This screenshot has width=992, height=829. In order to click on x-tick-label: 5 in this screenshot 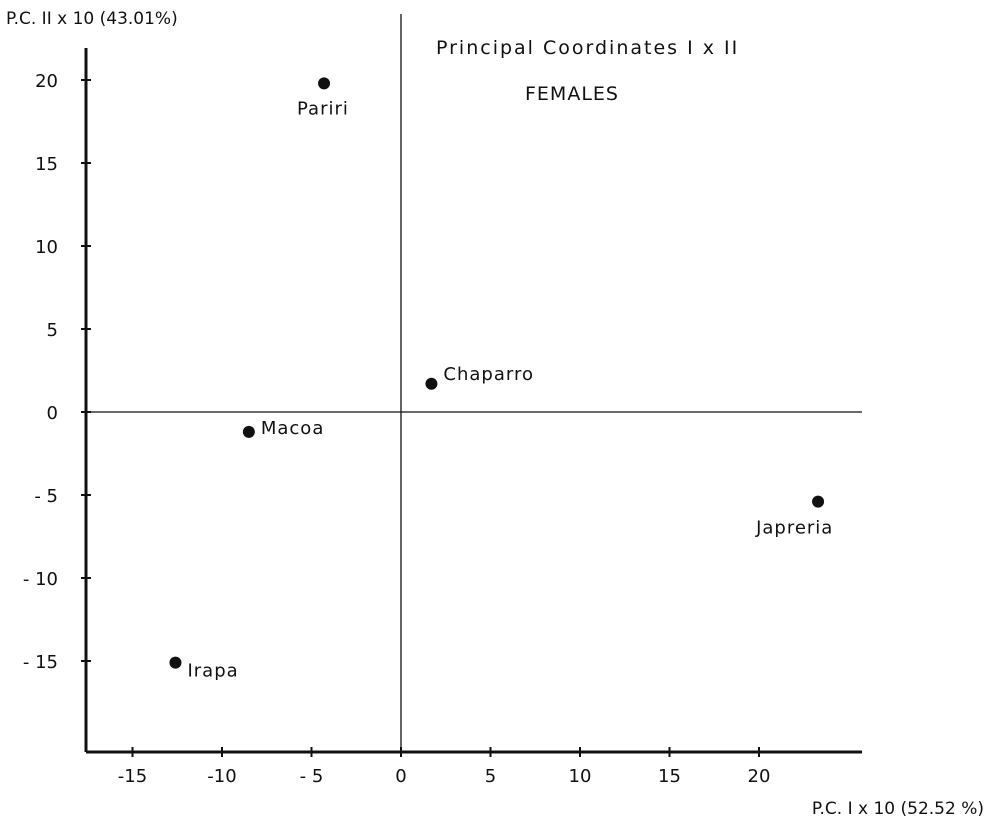, I will do `click(490, 776)`.